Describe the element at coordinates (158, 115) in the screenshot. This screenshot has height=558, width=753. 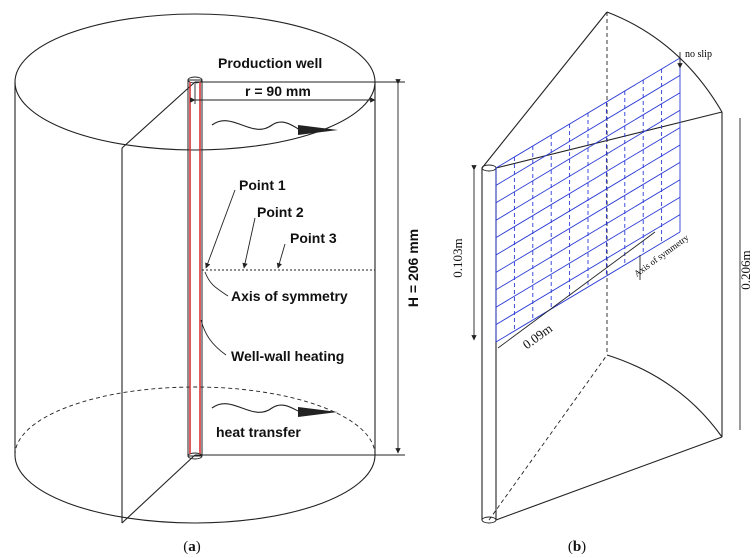
I see `wedge-top-edge` at that location.